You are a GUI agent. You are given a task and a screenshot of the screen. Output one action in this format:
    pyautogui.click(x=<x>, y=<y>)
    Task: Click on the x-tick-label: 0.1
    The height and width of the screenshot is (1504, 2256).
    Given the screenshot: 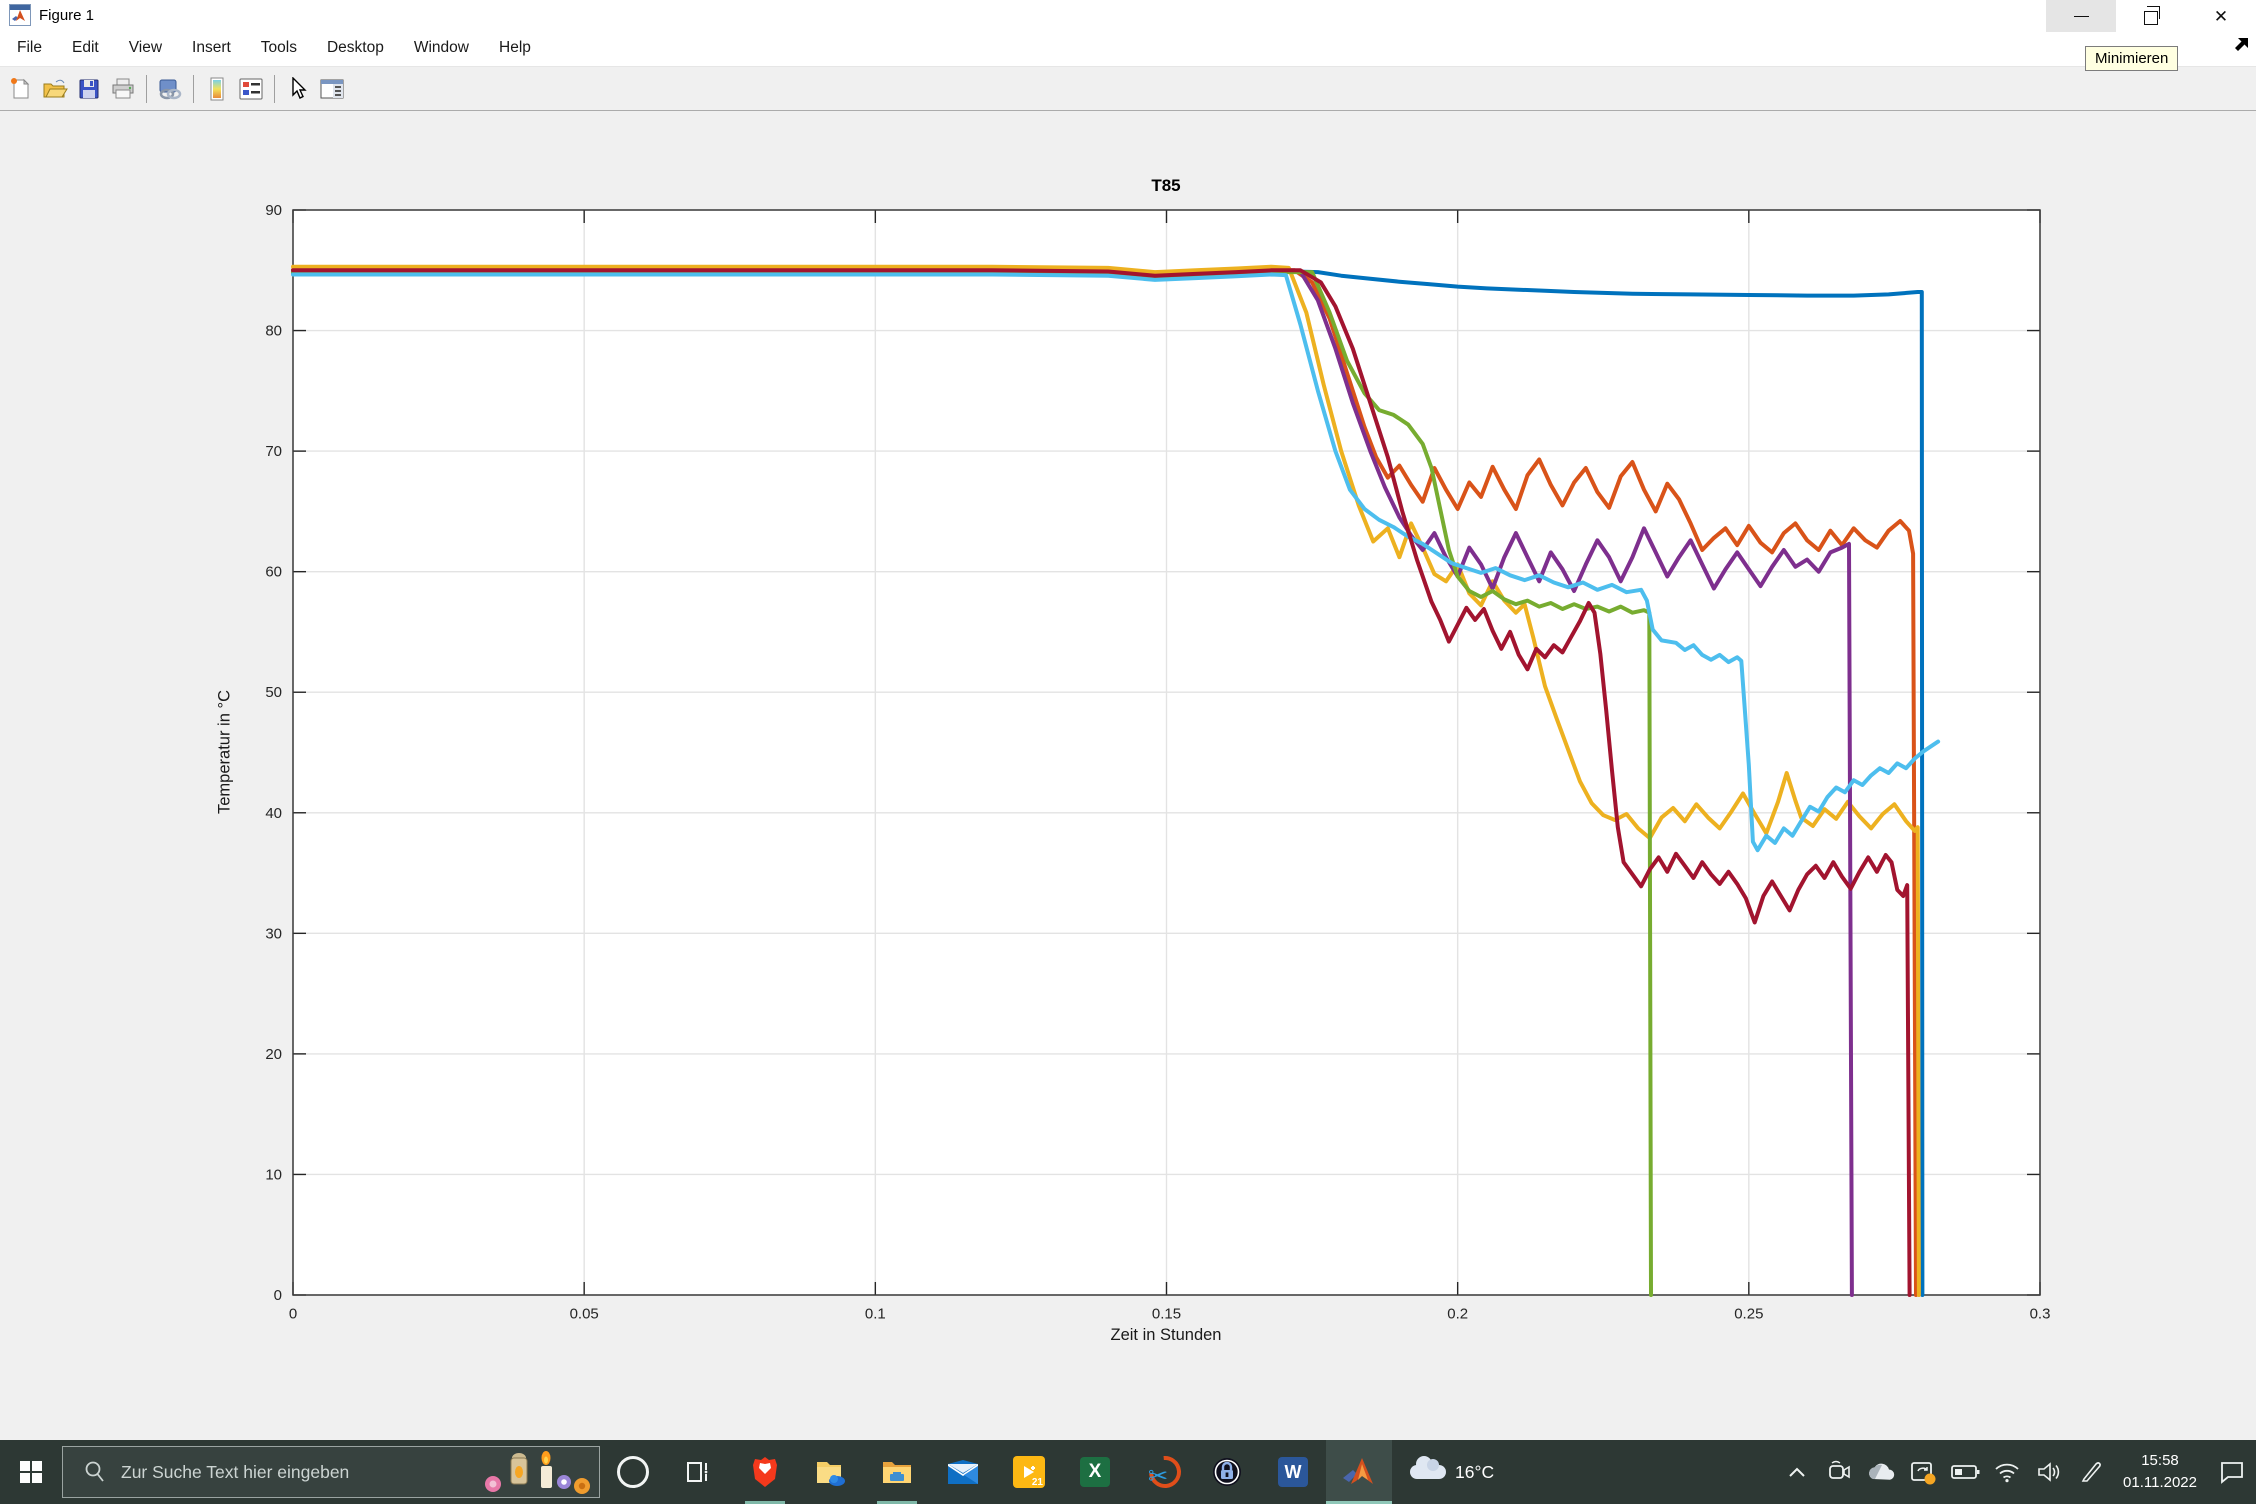 What is the action you would take?
    pyautogui.click(x=875, y=1313)
    